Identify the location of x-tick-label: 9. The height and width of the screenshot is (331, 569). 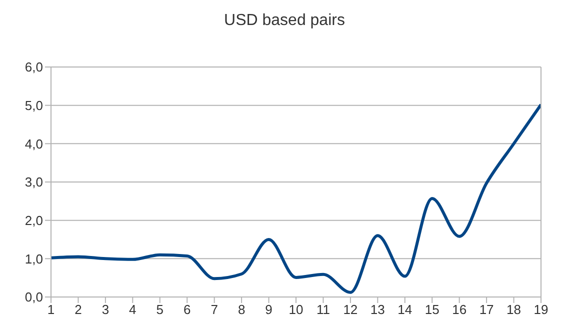
(268, 310).